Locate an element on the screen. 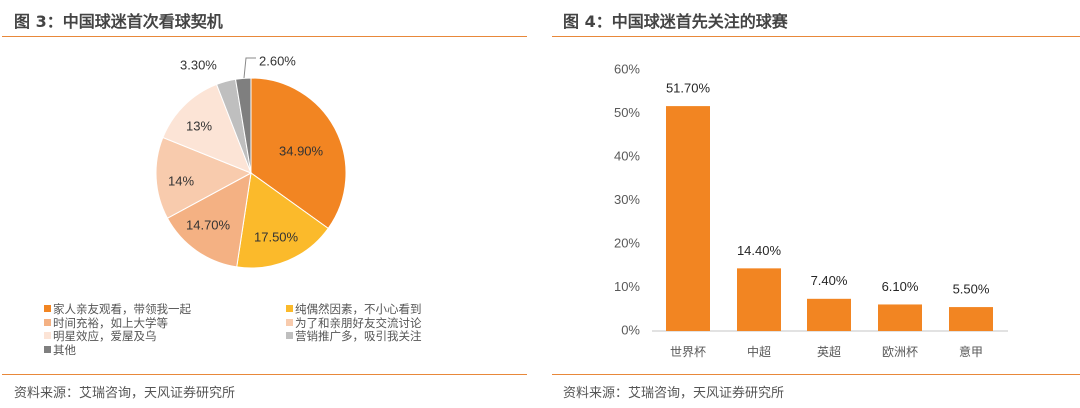  y-tick-label: 30% is located at coordinates (627, 199).